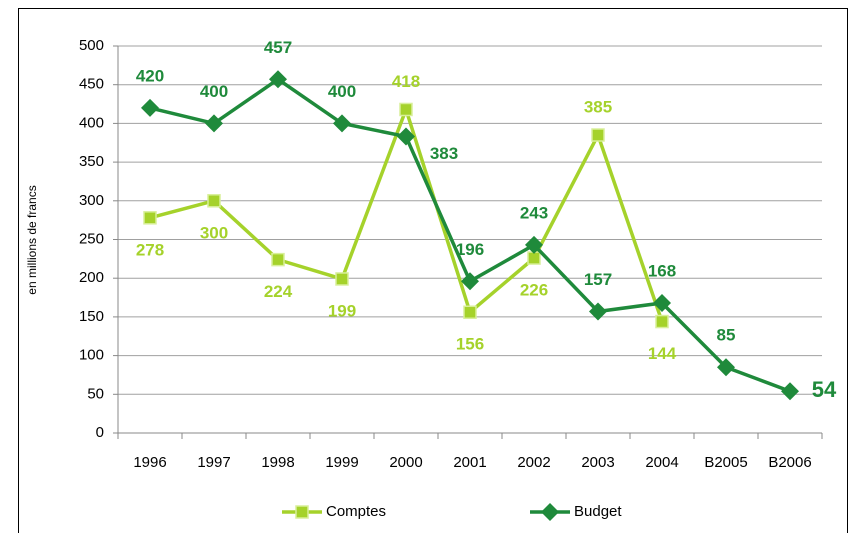  I want to click on y-tick-label: 250, so click(91, 238).